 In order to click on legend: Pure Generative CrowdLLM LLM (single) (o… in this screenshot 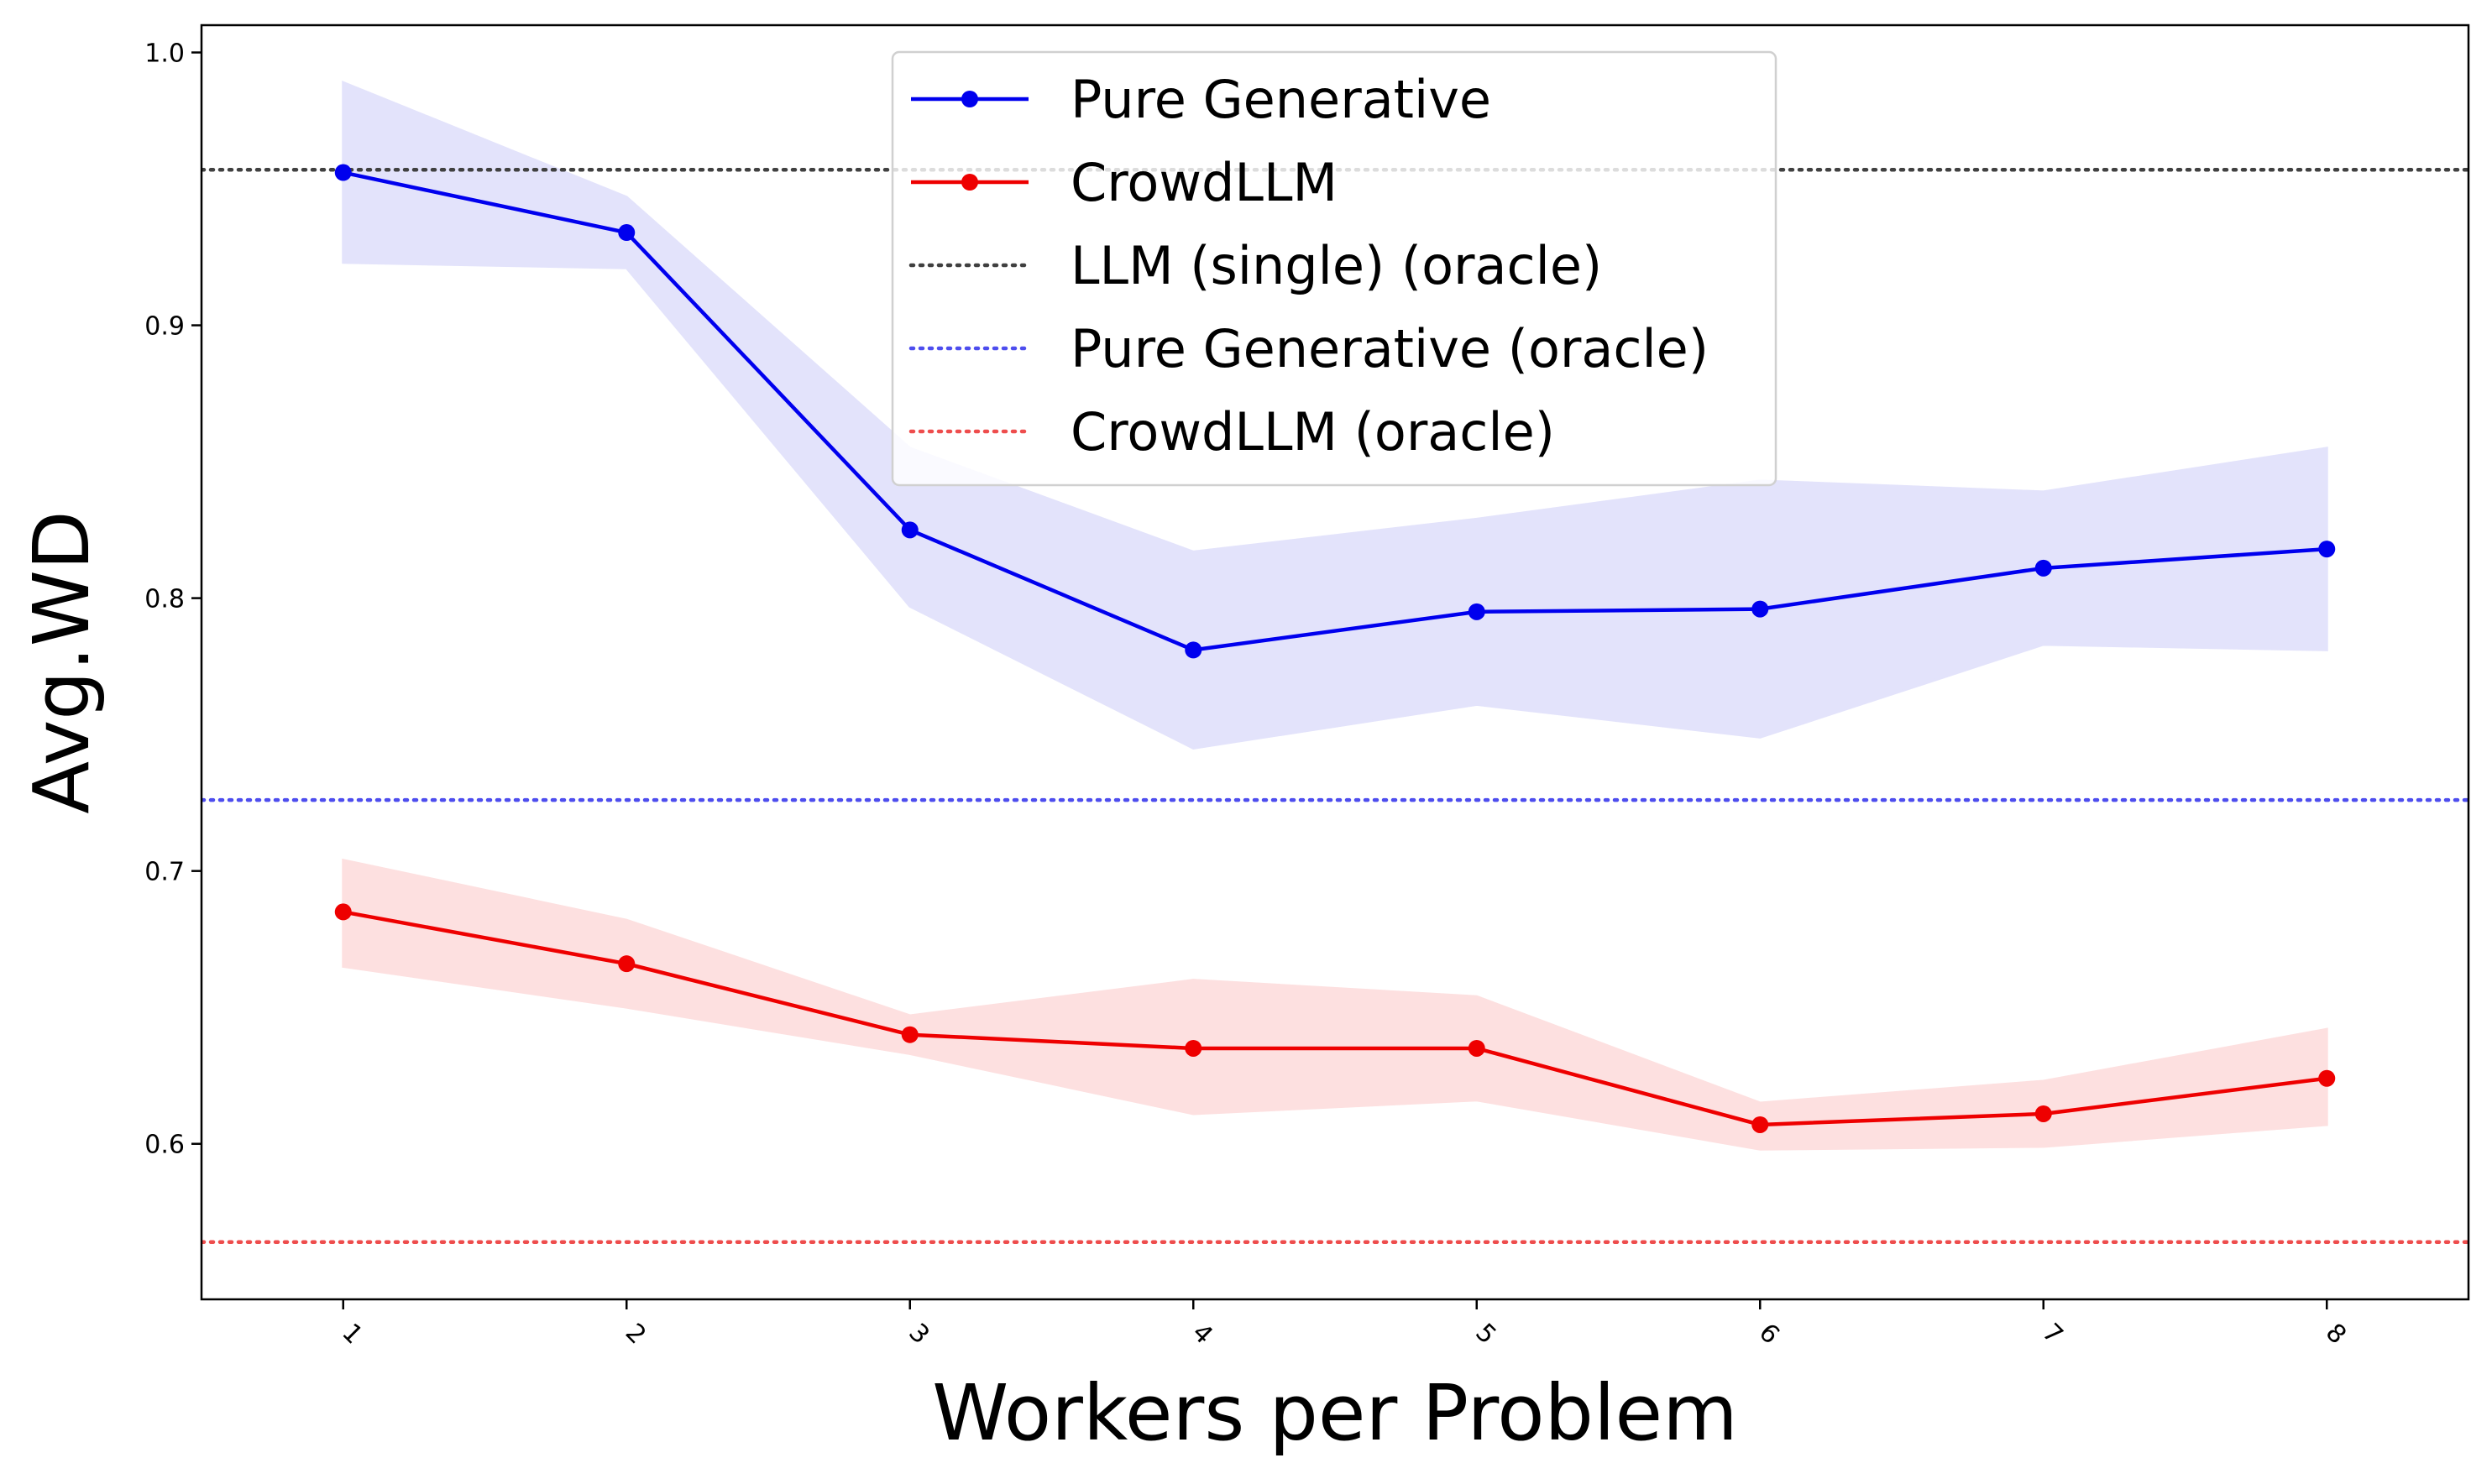, I will do `click(1334, 268)`.